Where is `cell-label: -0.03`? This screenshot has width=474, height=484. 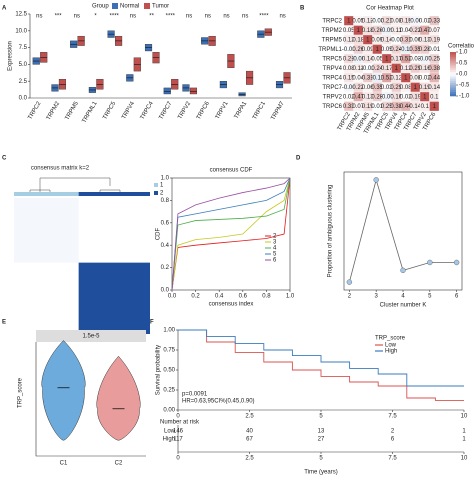
cell-label: -0.03 is located at coordinates (377, 21).